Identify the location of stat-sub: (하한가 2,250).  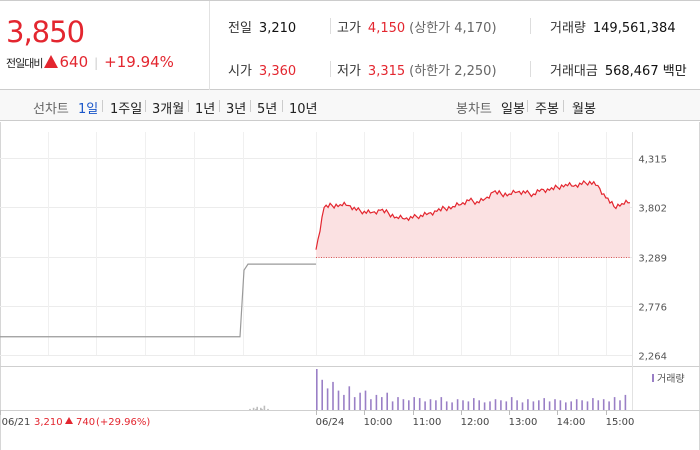
(453, 71).